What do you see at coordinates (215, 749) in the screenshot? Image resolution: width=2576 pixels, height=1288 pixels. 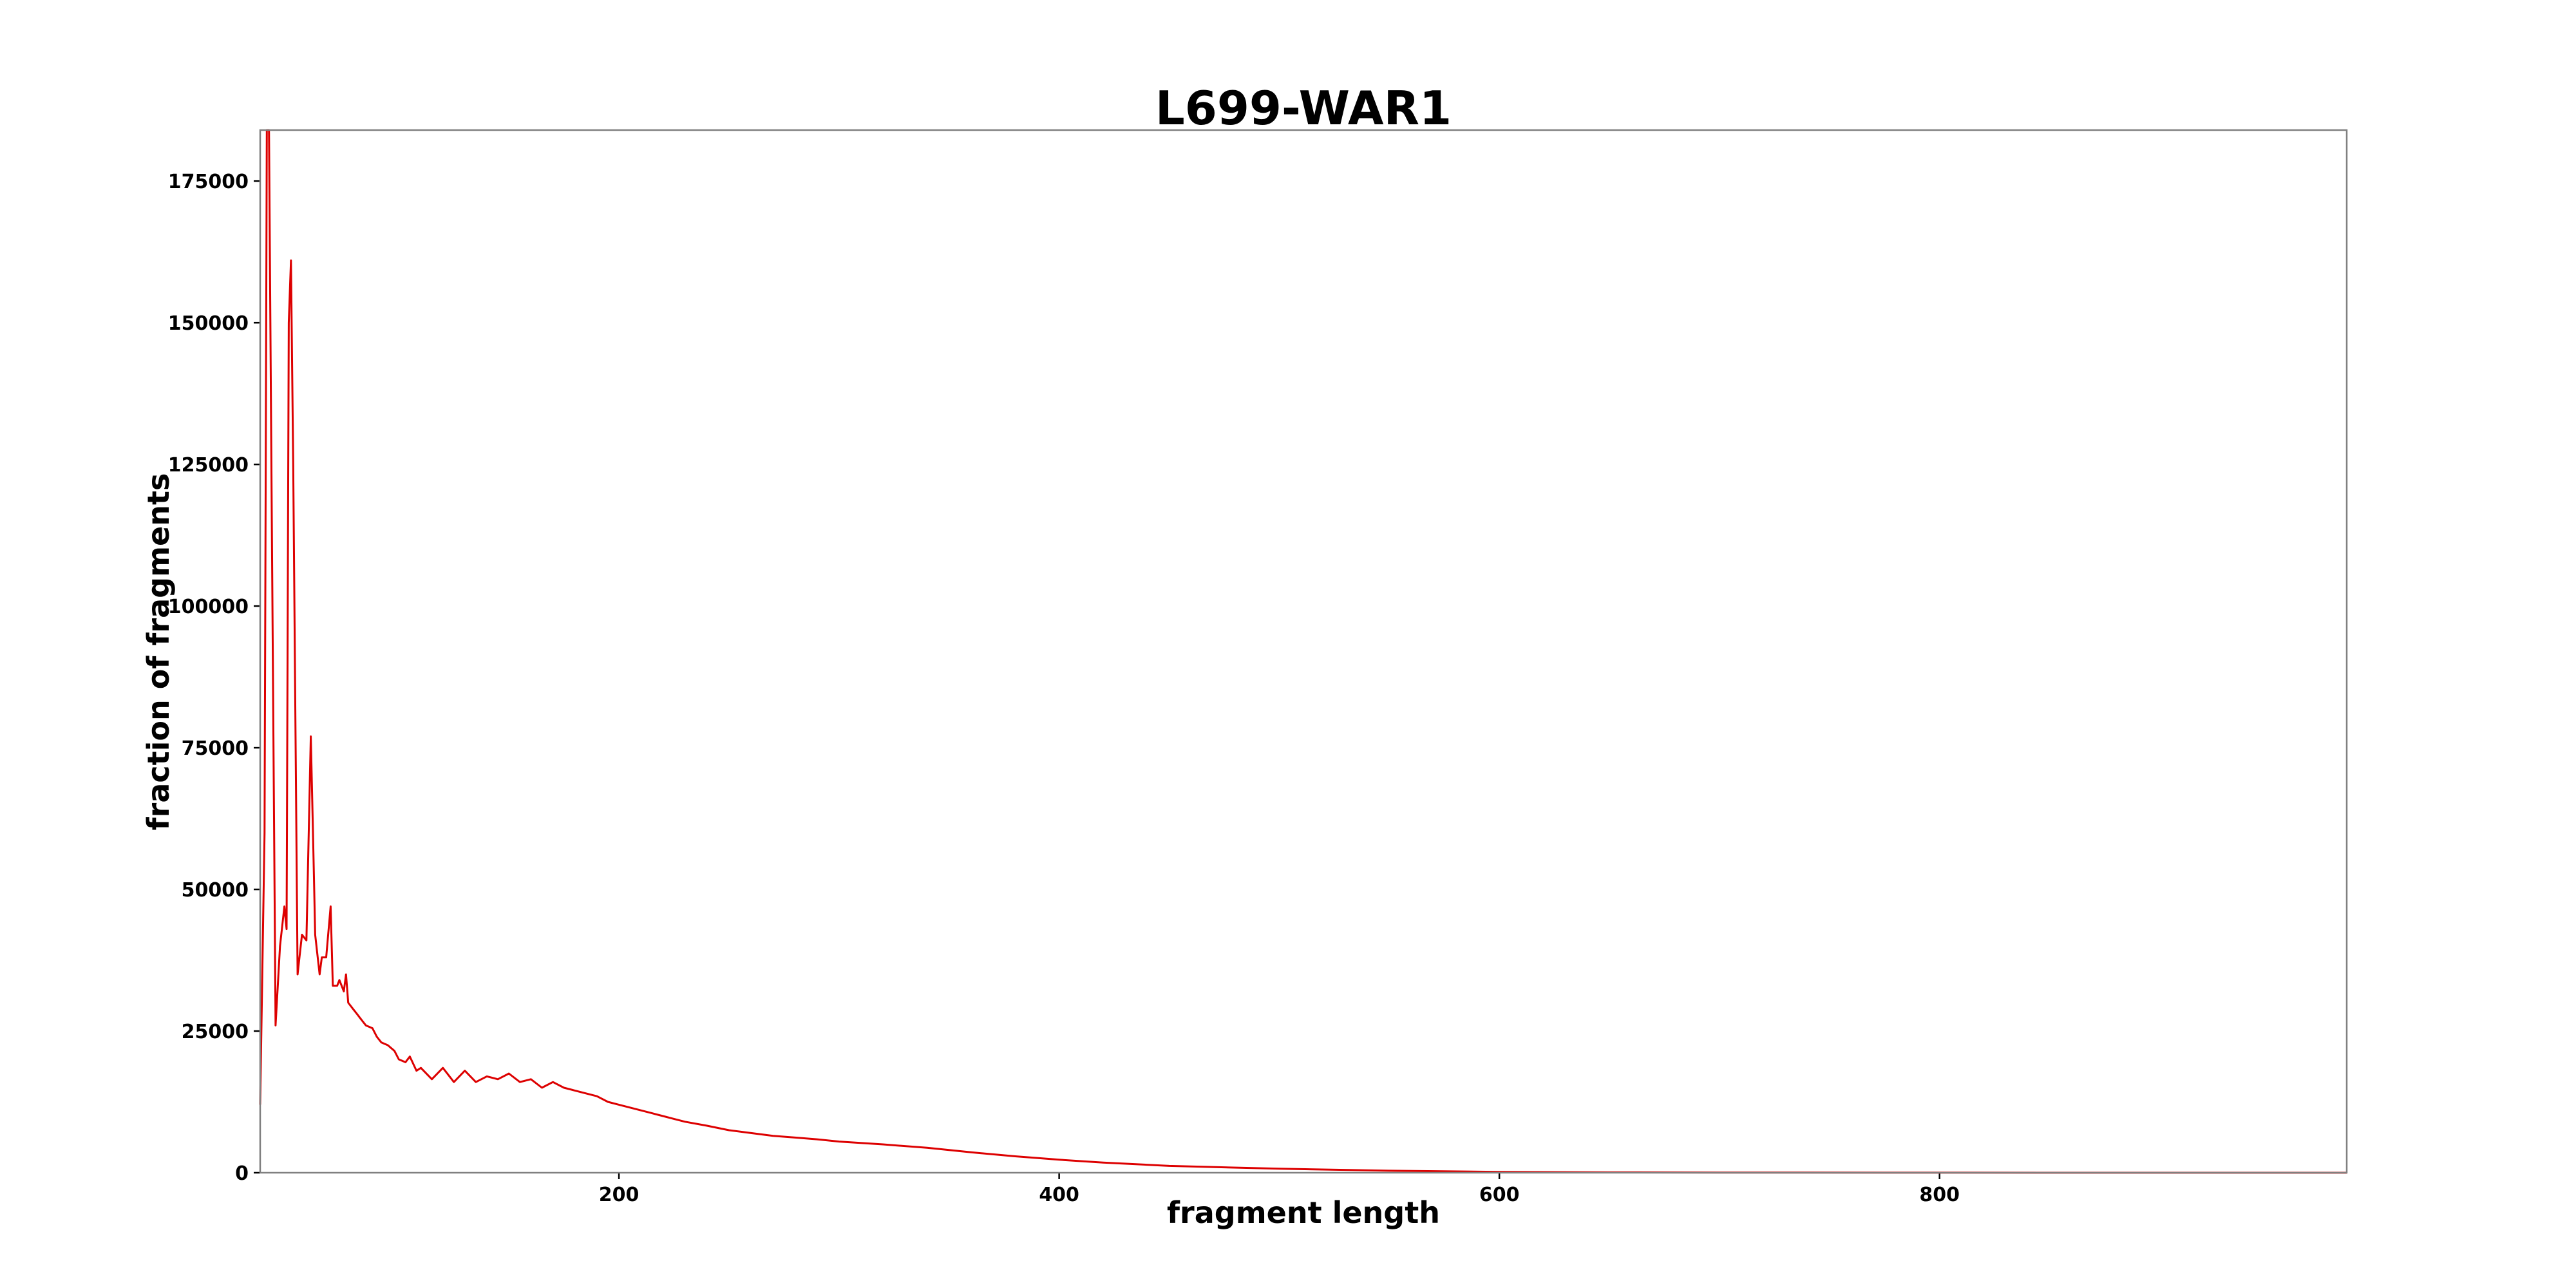 I see `y-tick-label: 75000` at bounding box center [215, 749].